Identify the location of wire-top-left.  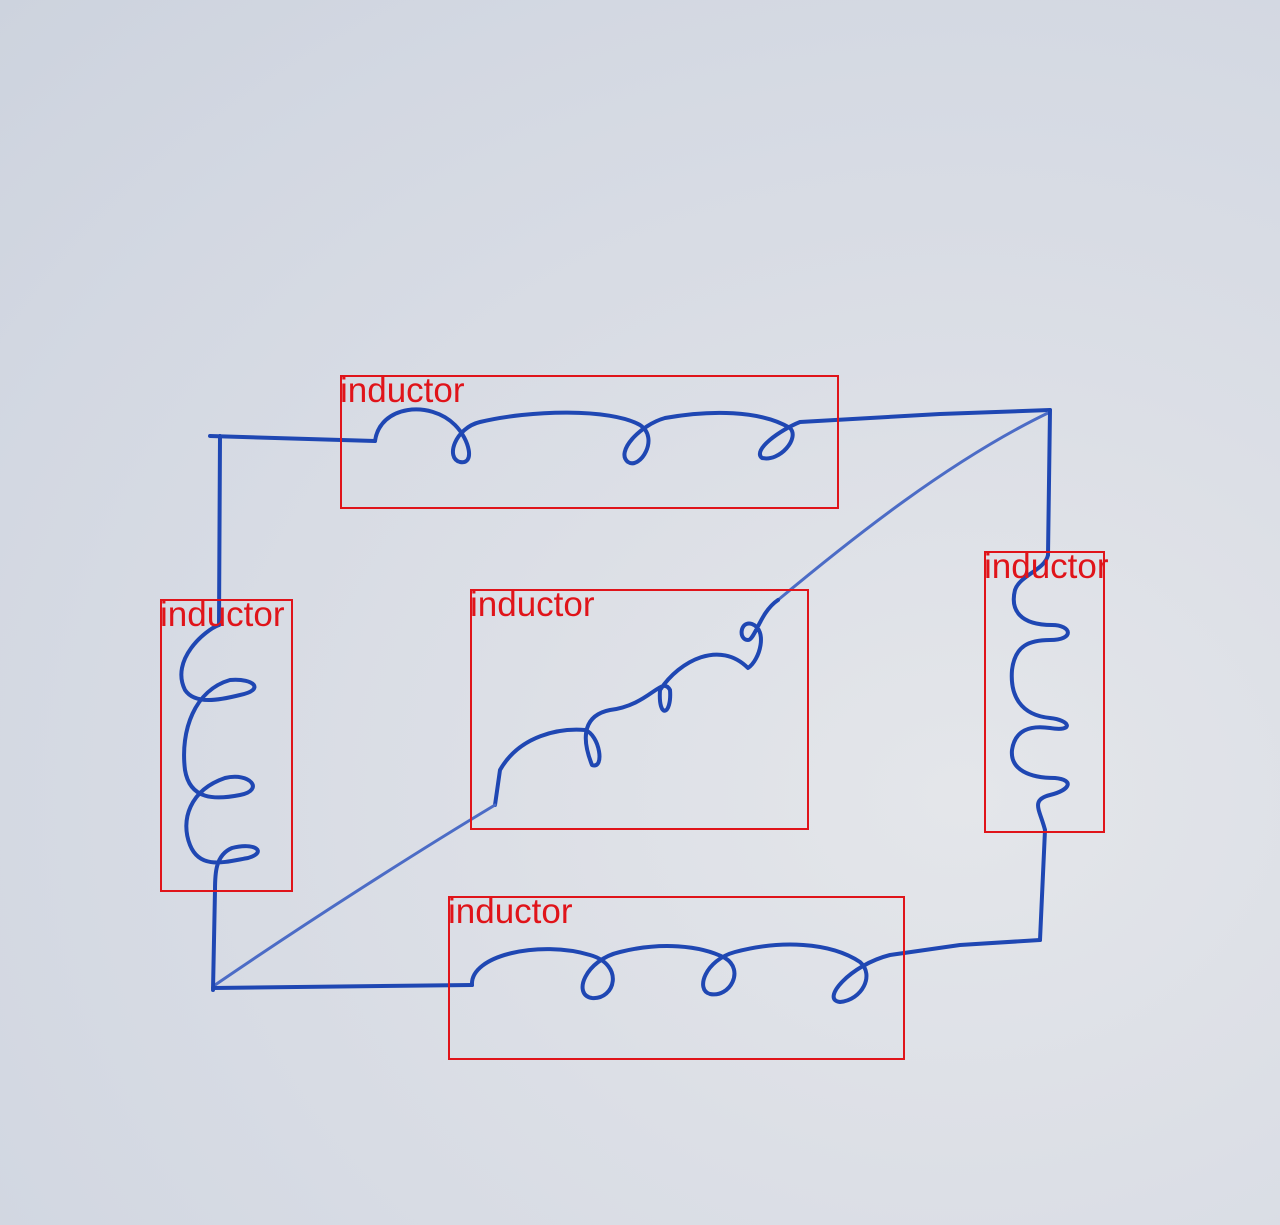
(292, 530).